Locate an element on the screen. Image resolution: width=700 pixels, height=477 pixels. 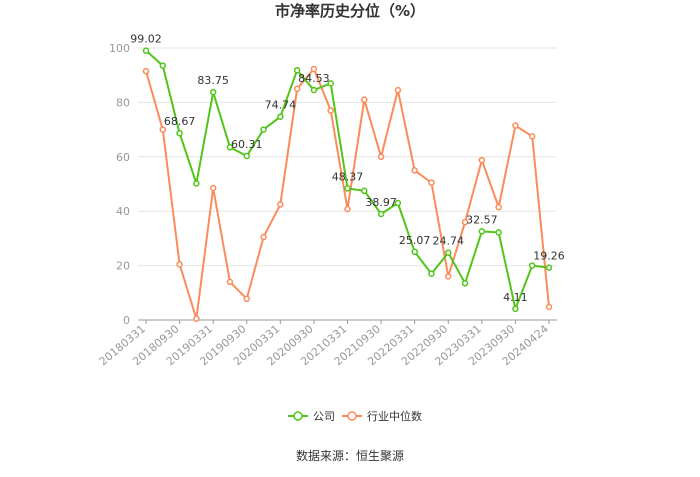
data-label: 84.53 is located at coordinates (314, 78).